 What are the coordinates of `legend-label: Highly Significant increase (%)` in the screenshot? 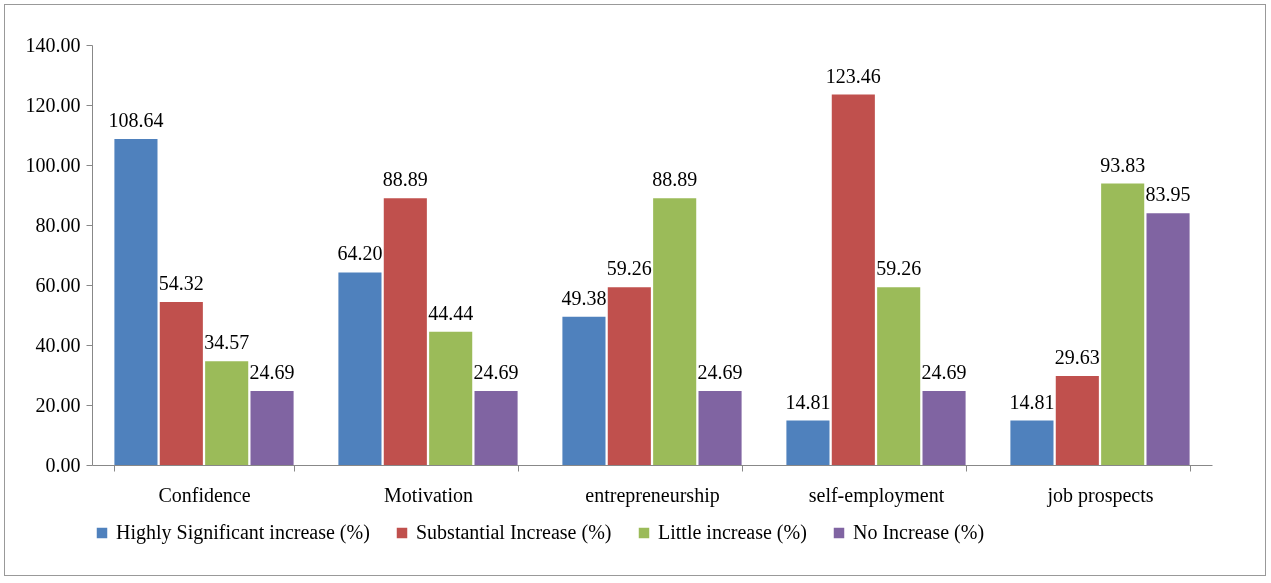 It's located at (243, 532).